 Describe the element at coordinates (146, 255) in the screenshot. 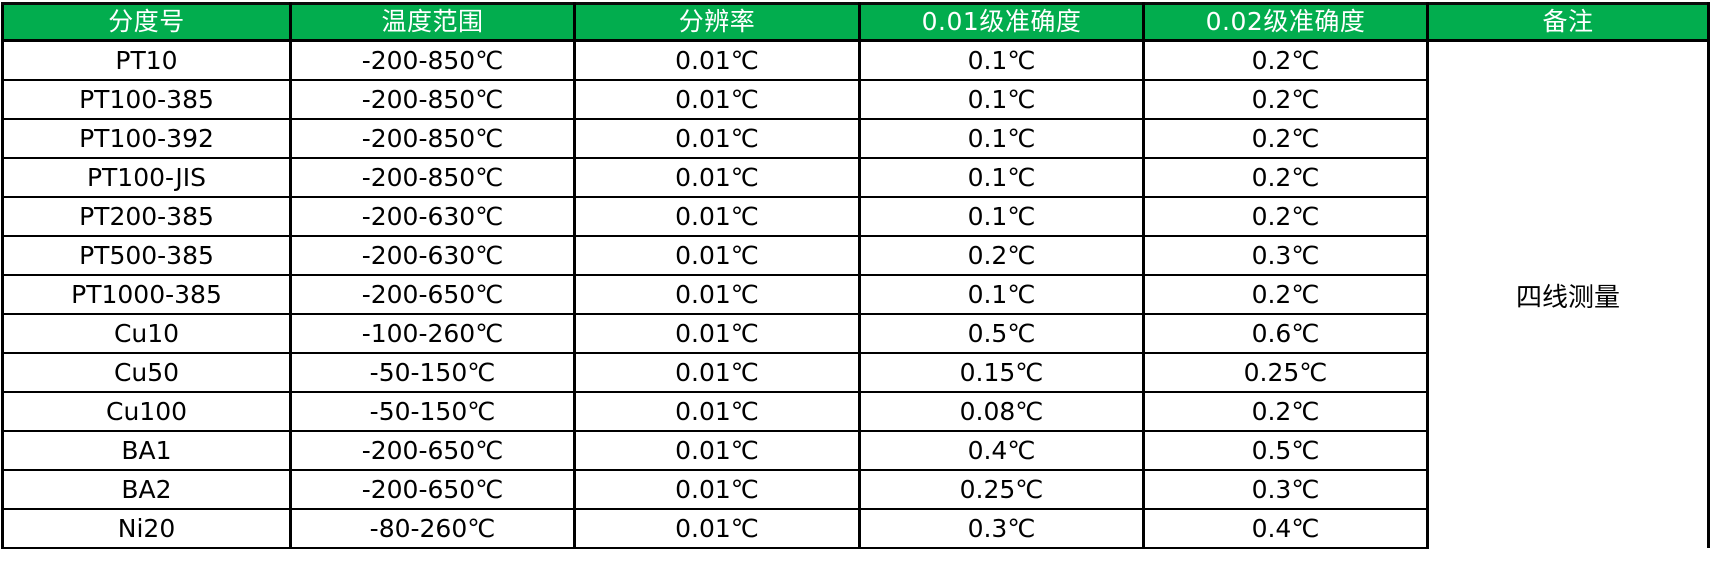

I see `cell-sensor-code: PT500-385` at that location.